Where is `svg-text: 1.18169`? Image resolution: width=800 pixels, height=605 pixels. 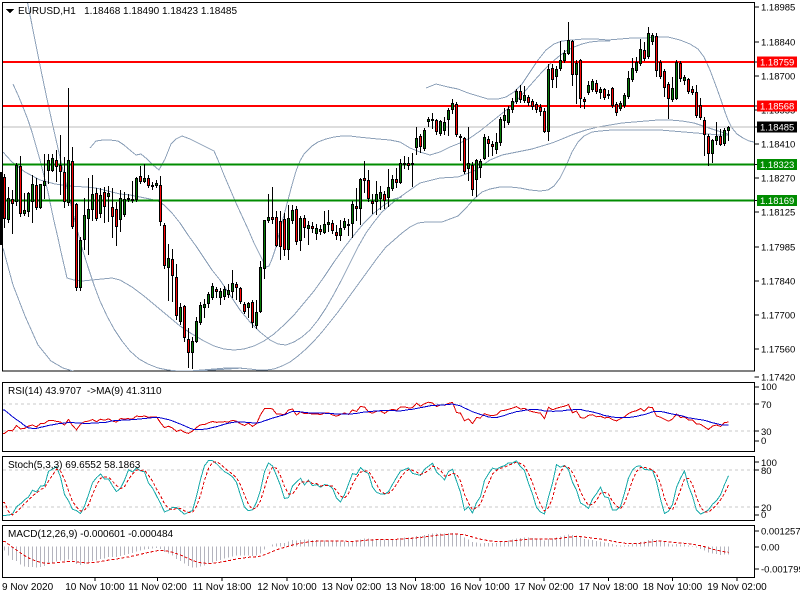
svg-text: 1.18169 is located at coordinates (777, 201).